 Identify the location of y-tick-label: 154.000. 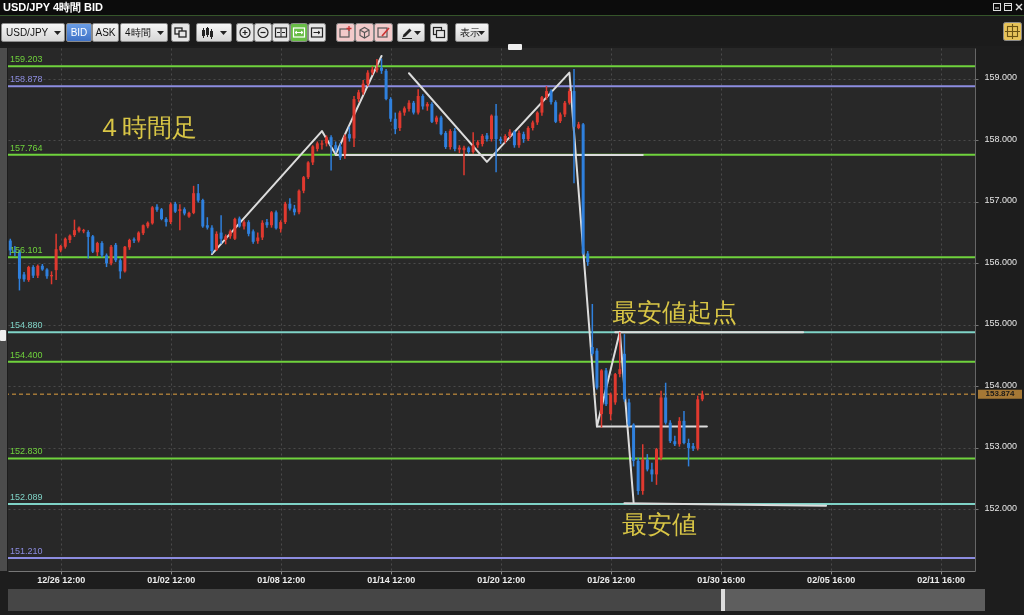
(1001, 384).